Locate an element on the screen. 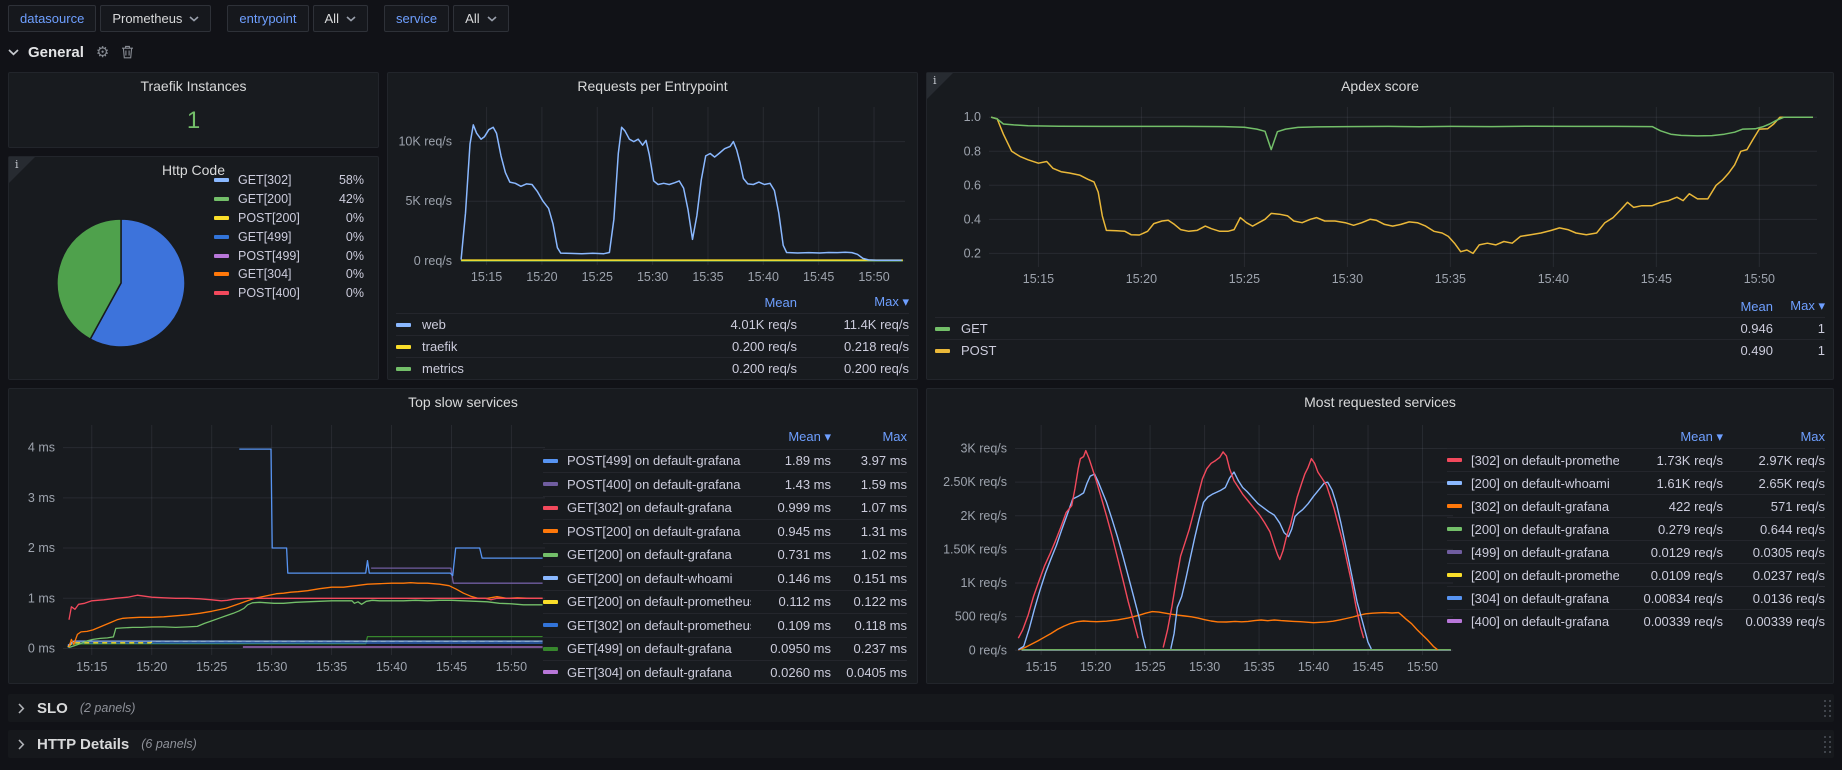 This screenshot has height=770, width=1842. svg-text: 15:30 is located at coordinates (1204, 667).